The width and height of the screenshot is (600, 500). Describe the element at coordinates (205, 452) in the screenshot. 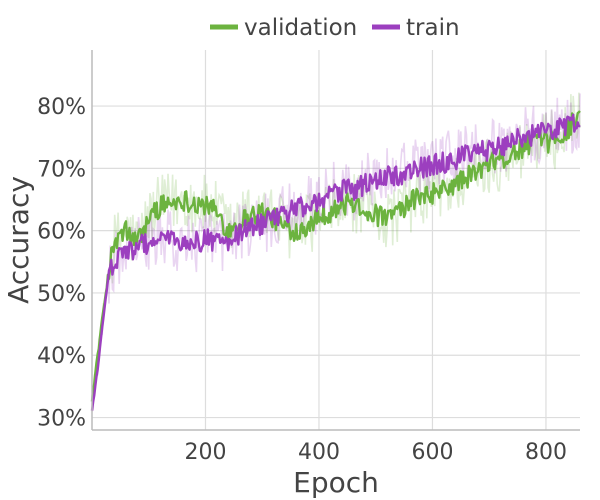

I see `x-tick-label: 200` at that location.